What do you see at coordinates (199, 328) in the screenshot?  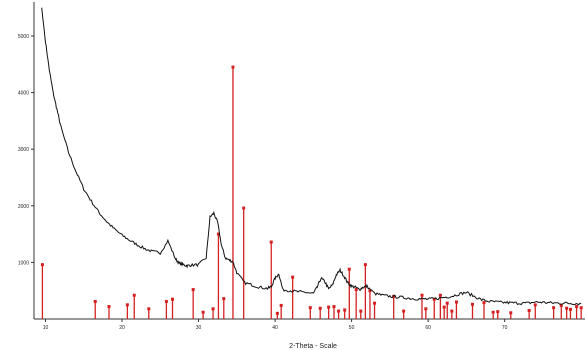 I see `x-tick-label: 30` at bounding box center [199, 328].